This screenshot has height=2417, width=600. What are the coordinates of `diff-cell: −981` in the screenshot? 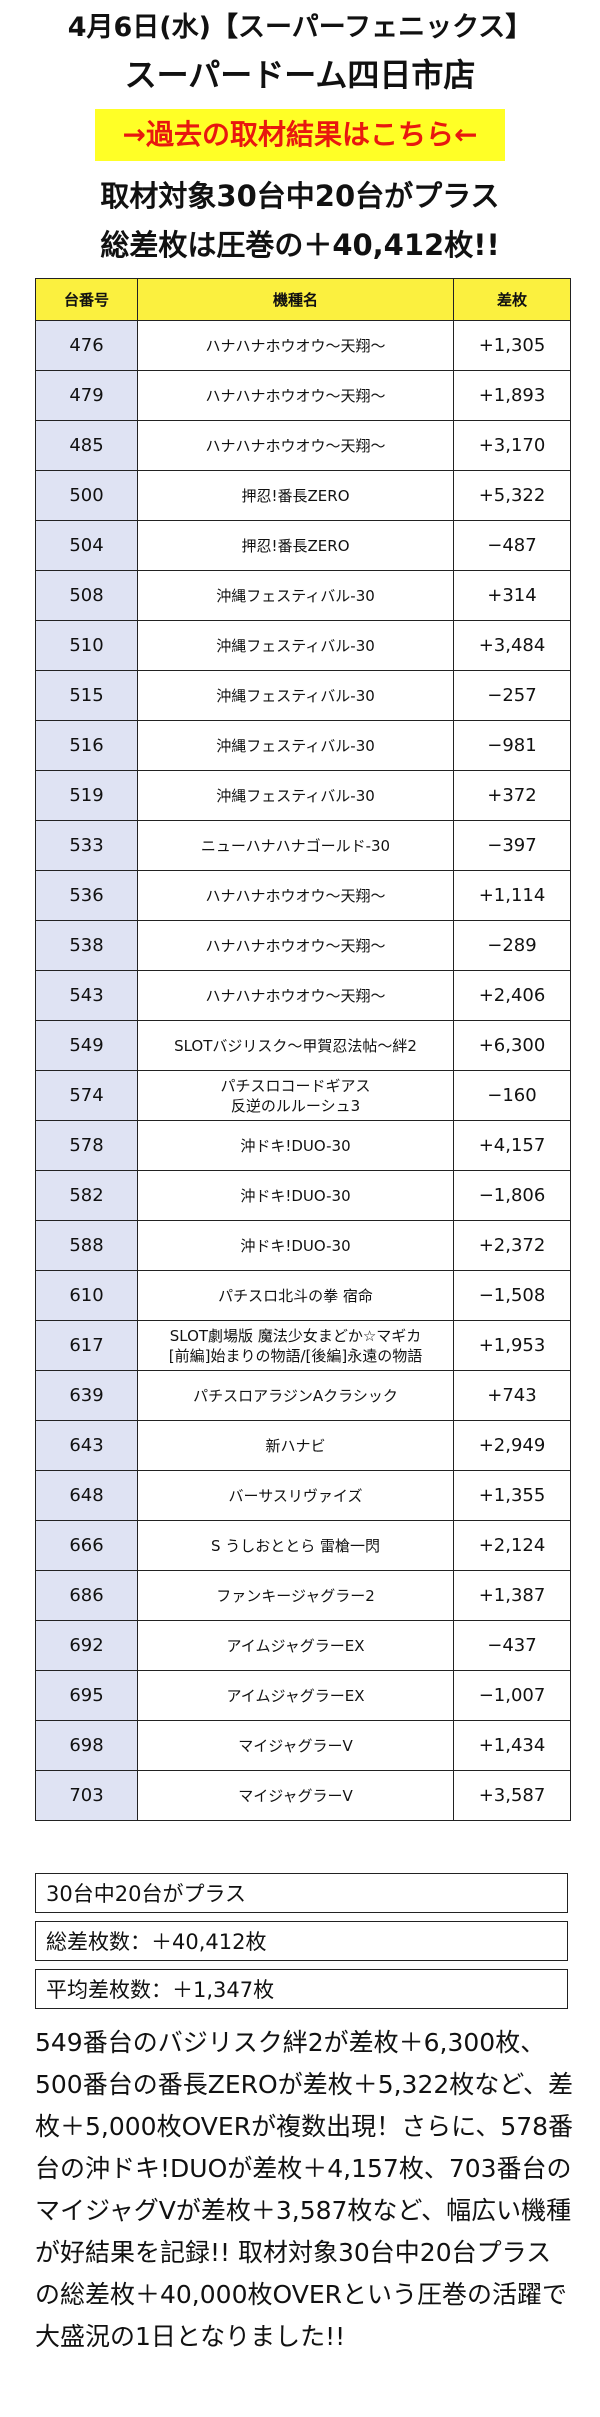 It's located at (512, 745).